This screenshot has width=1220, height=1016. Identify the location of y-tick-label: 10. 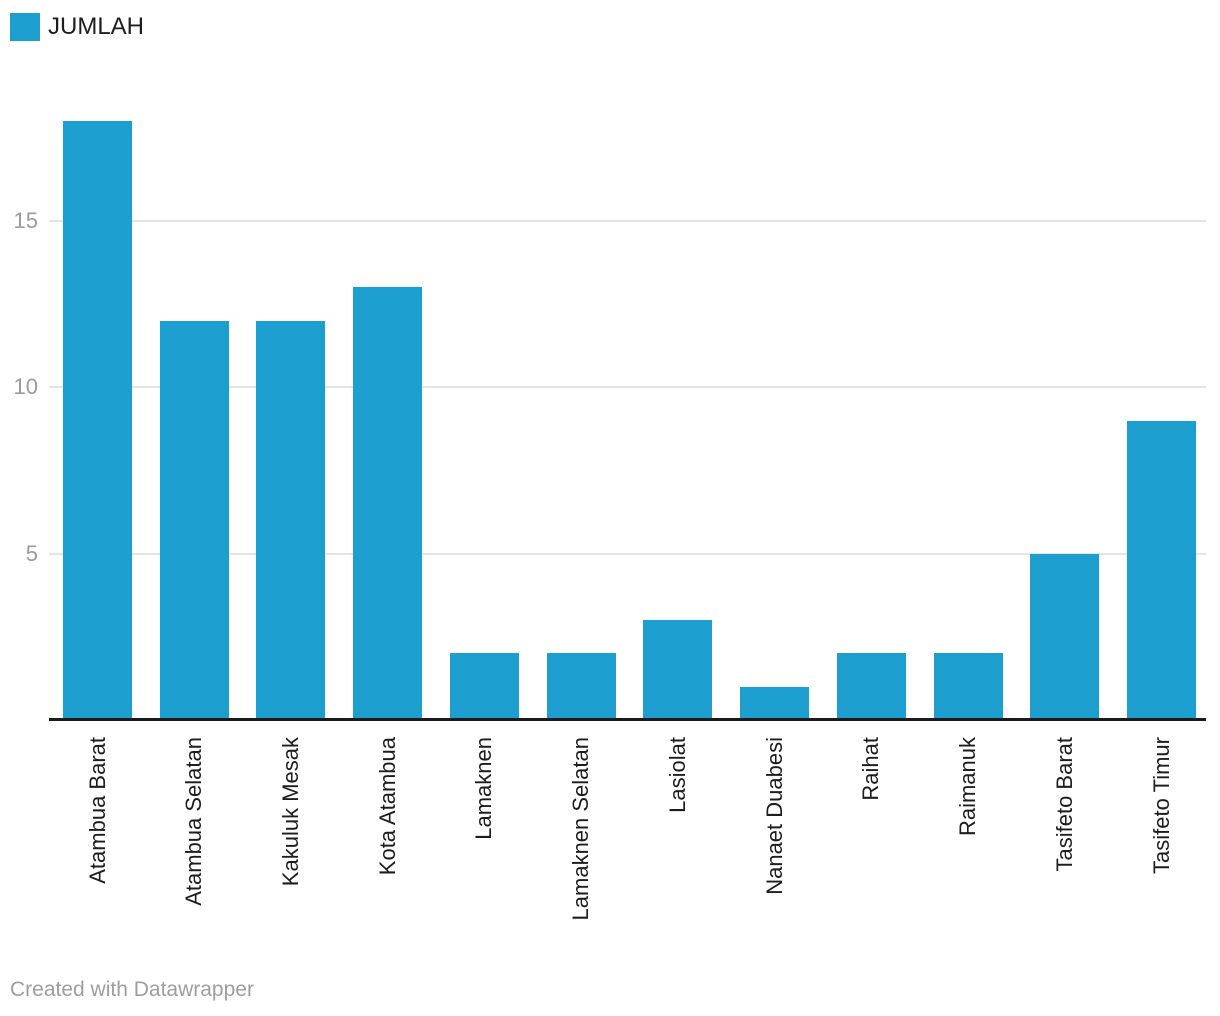
(25, 387).